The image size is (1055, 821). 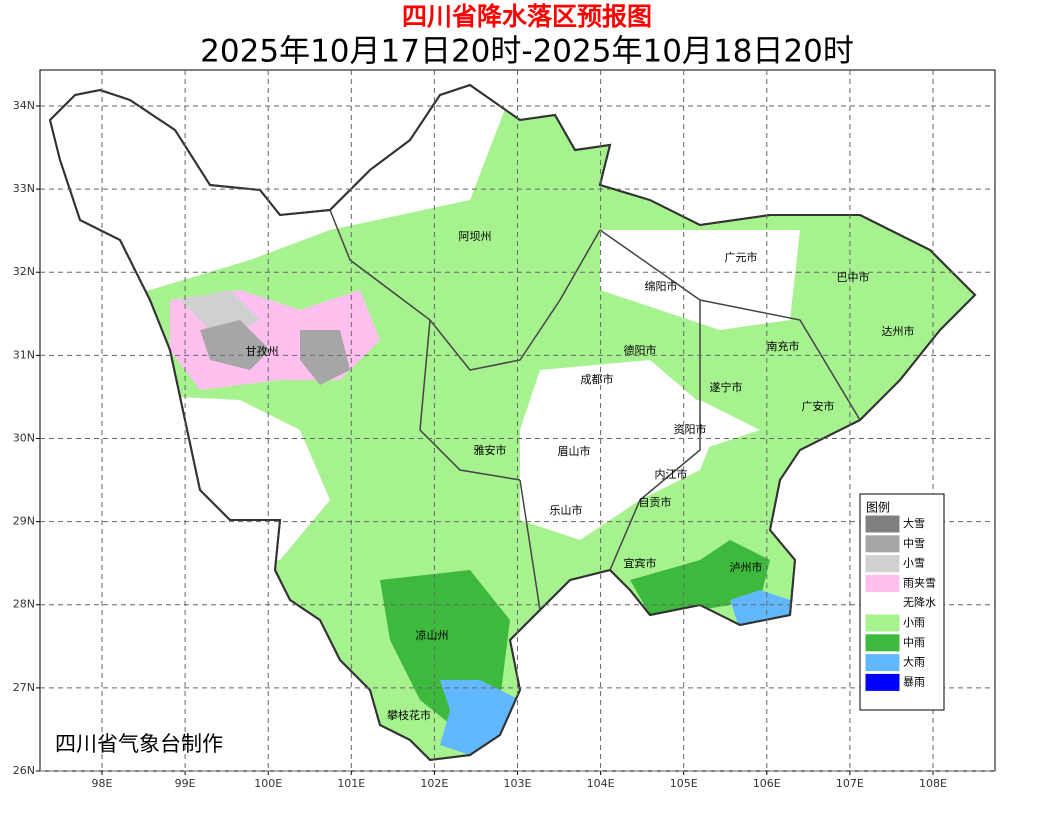 What do you see at coordinates (24, 604) in the screenshot?
I see `y-tick-label: 28N` at bounding box center [24, 604].